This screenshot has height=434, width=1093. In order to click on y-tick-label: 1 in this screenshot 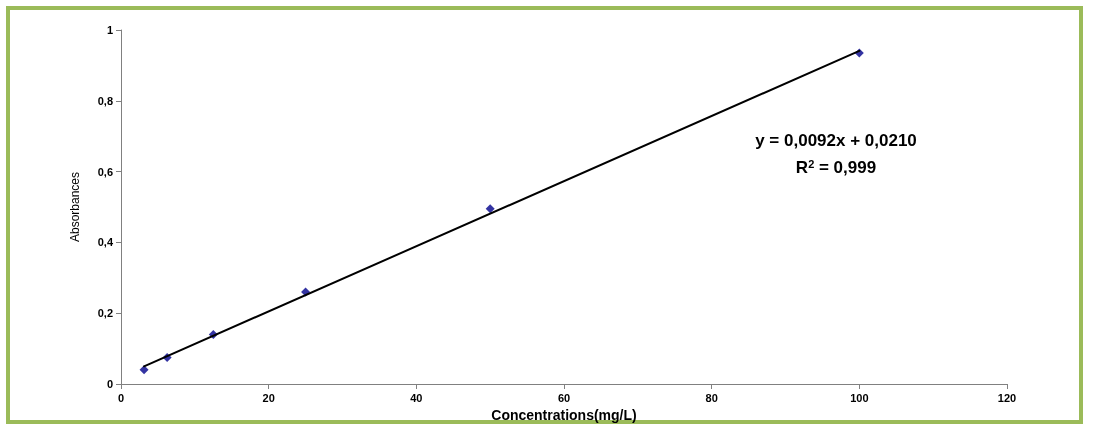, I will do `click(109, 30)`.